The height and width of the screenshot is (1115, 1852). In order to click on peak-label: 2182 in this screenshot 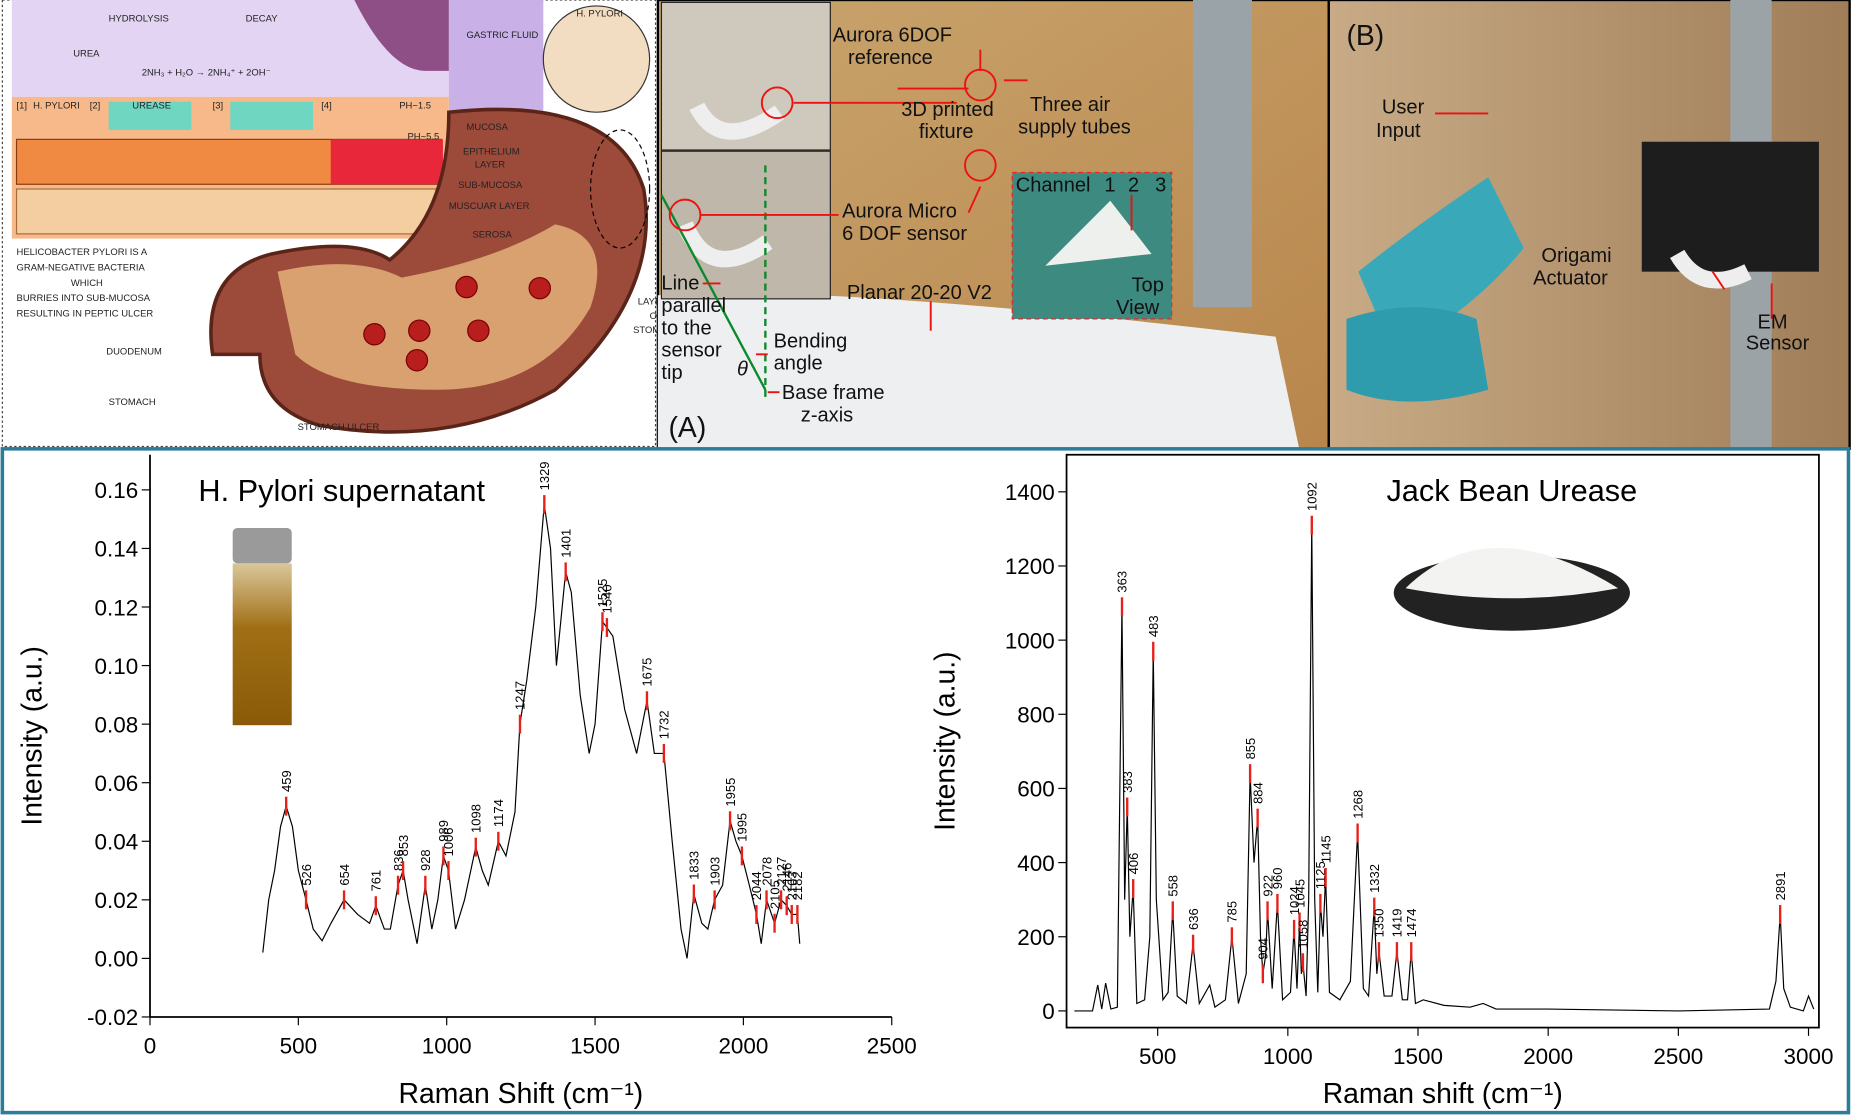, I will do `click(797, 885)`.